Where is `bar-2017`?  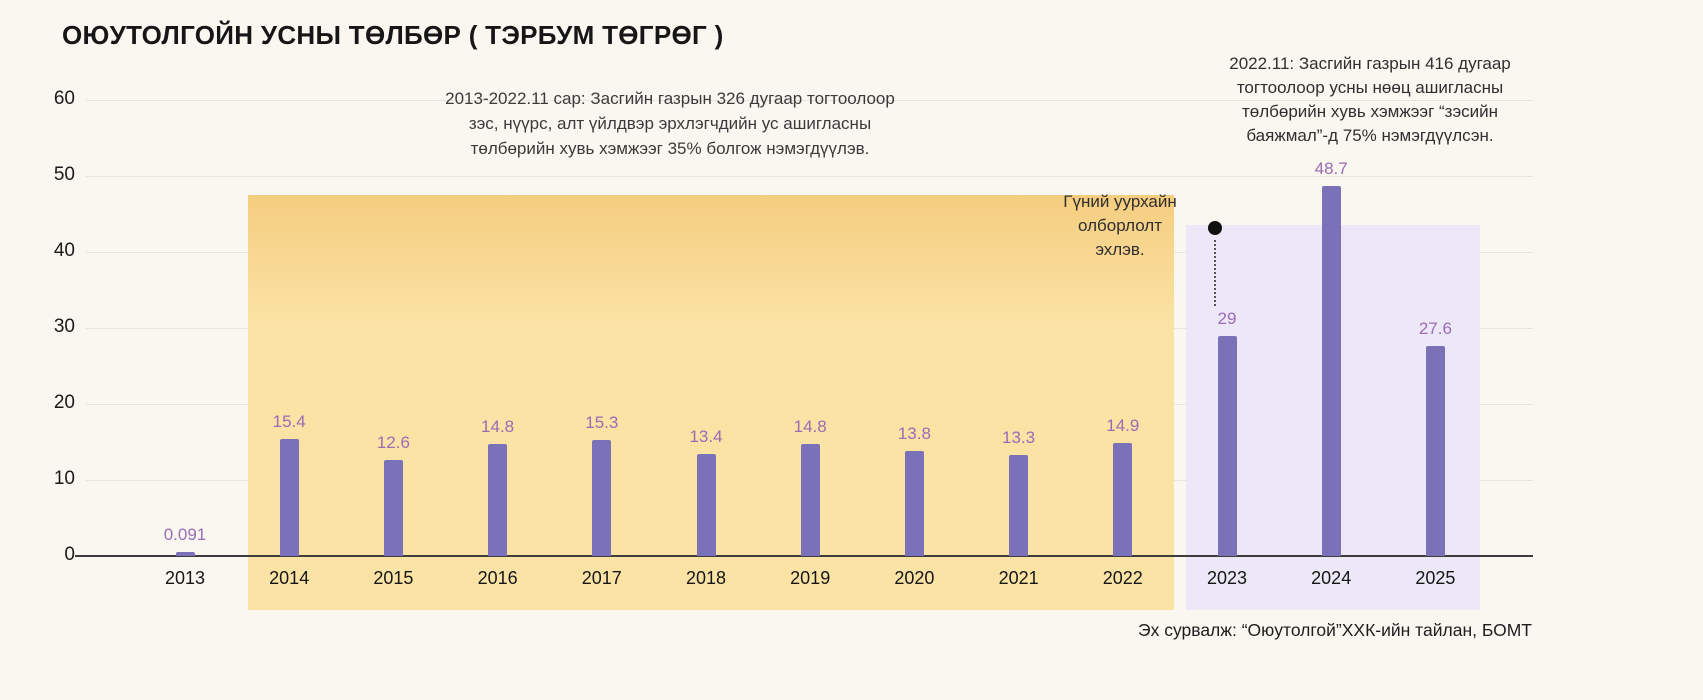 bar-2017 is located at coordinates (602, 497).